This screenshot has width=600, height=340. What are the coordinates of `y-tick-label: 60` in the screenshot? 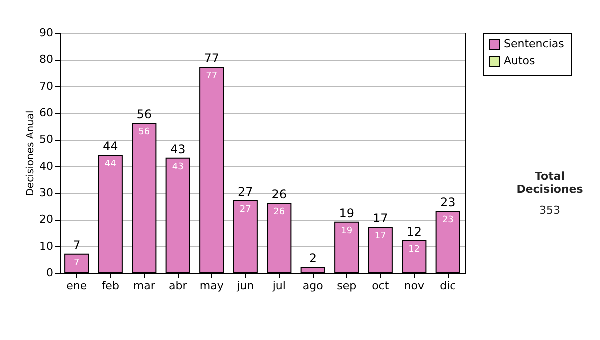 It's located at (47, 113).